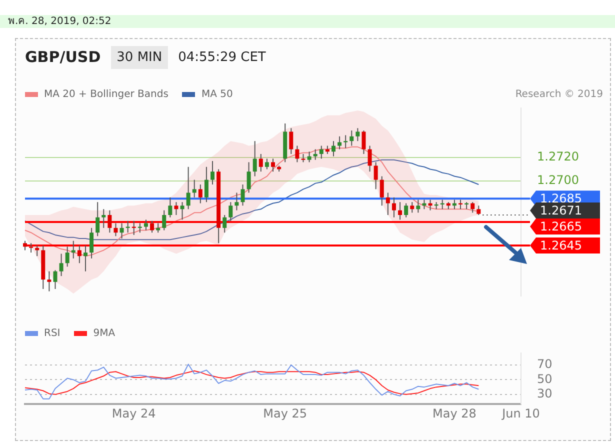 This screenshot has height=445, width=615. What do you see at coordinates (285, 413) in the screenshot?
I see `x-tick-label: May 25` at bounding box center [285, 413].